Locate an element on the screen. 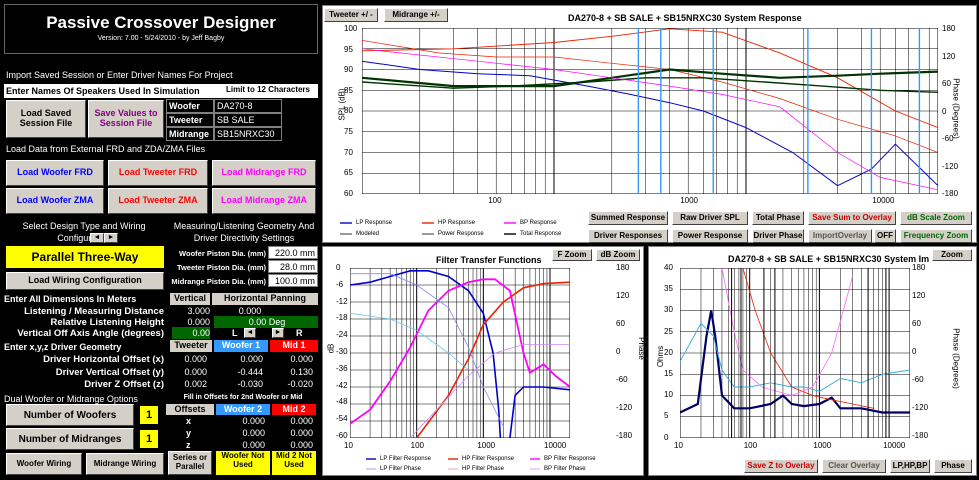 The width and height of the screenshot is (979, 480). pan-left-arrow: ◄ is located at coordinates (250, 333).